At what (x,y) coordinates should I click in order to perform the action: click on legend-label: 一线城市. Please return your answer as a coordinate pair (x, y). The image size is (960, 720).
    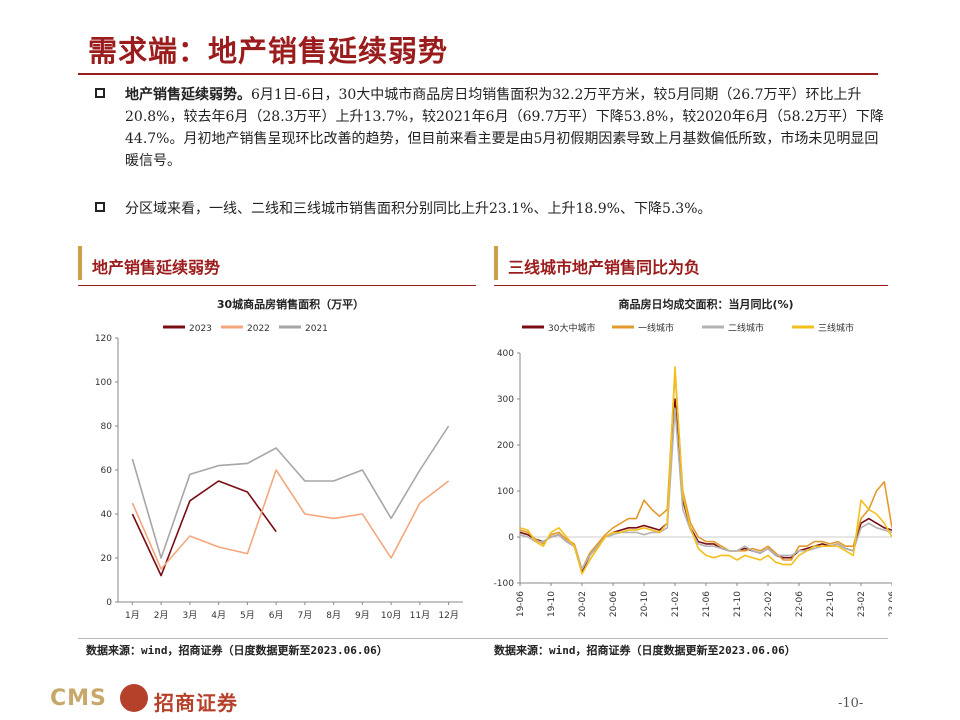
    Looking at the image, I should click on (656, 328).